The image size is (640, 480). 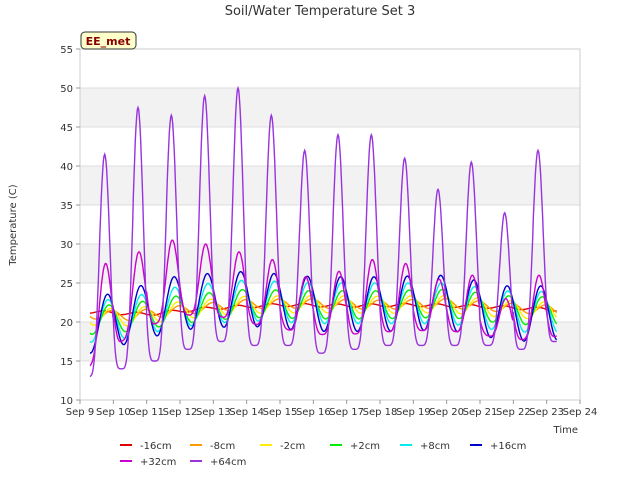 I want to click on legend: -16cm -8cm -2cm +2cm +8cm +16cm +32cm +64cm, so click(x=323, y=454).